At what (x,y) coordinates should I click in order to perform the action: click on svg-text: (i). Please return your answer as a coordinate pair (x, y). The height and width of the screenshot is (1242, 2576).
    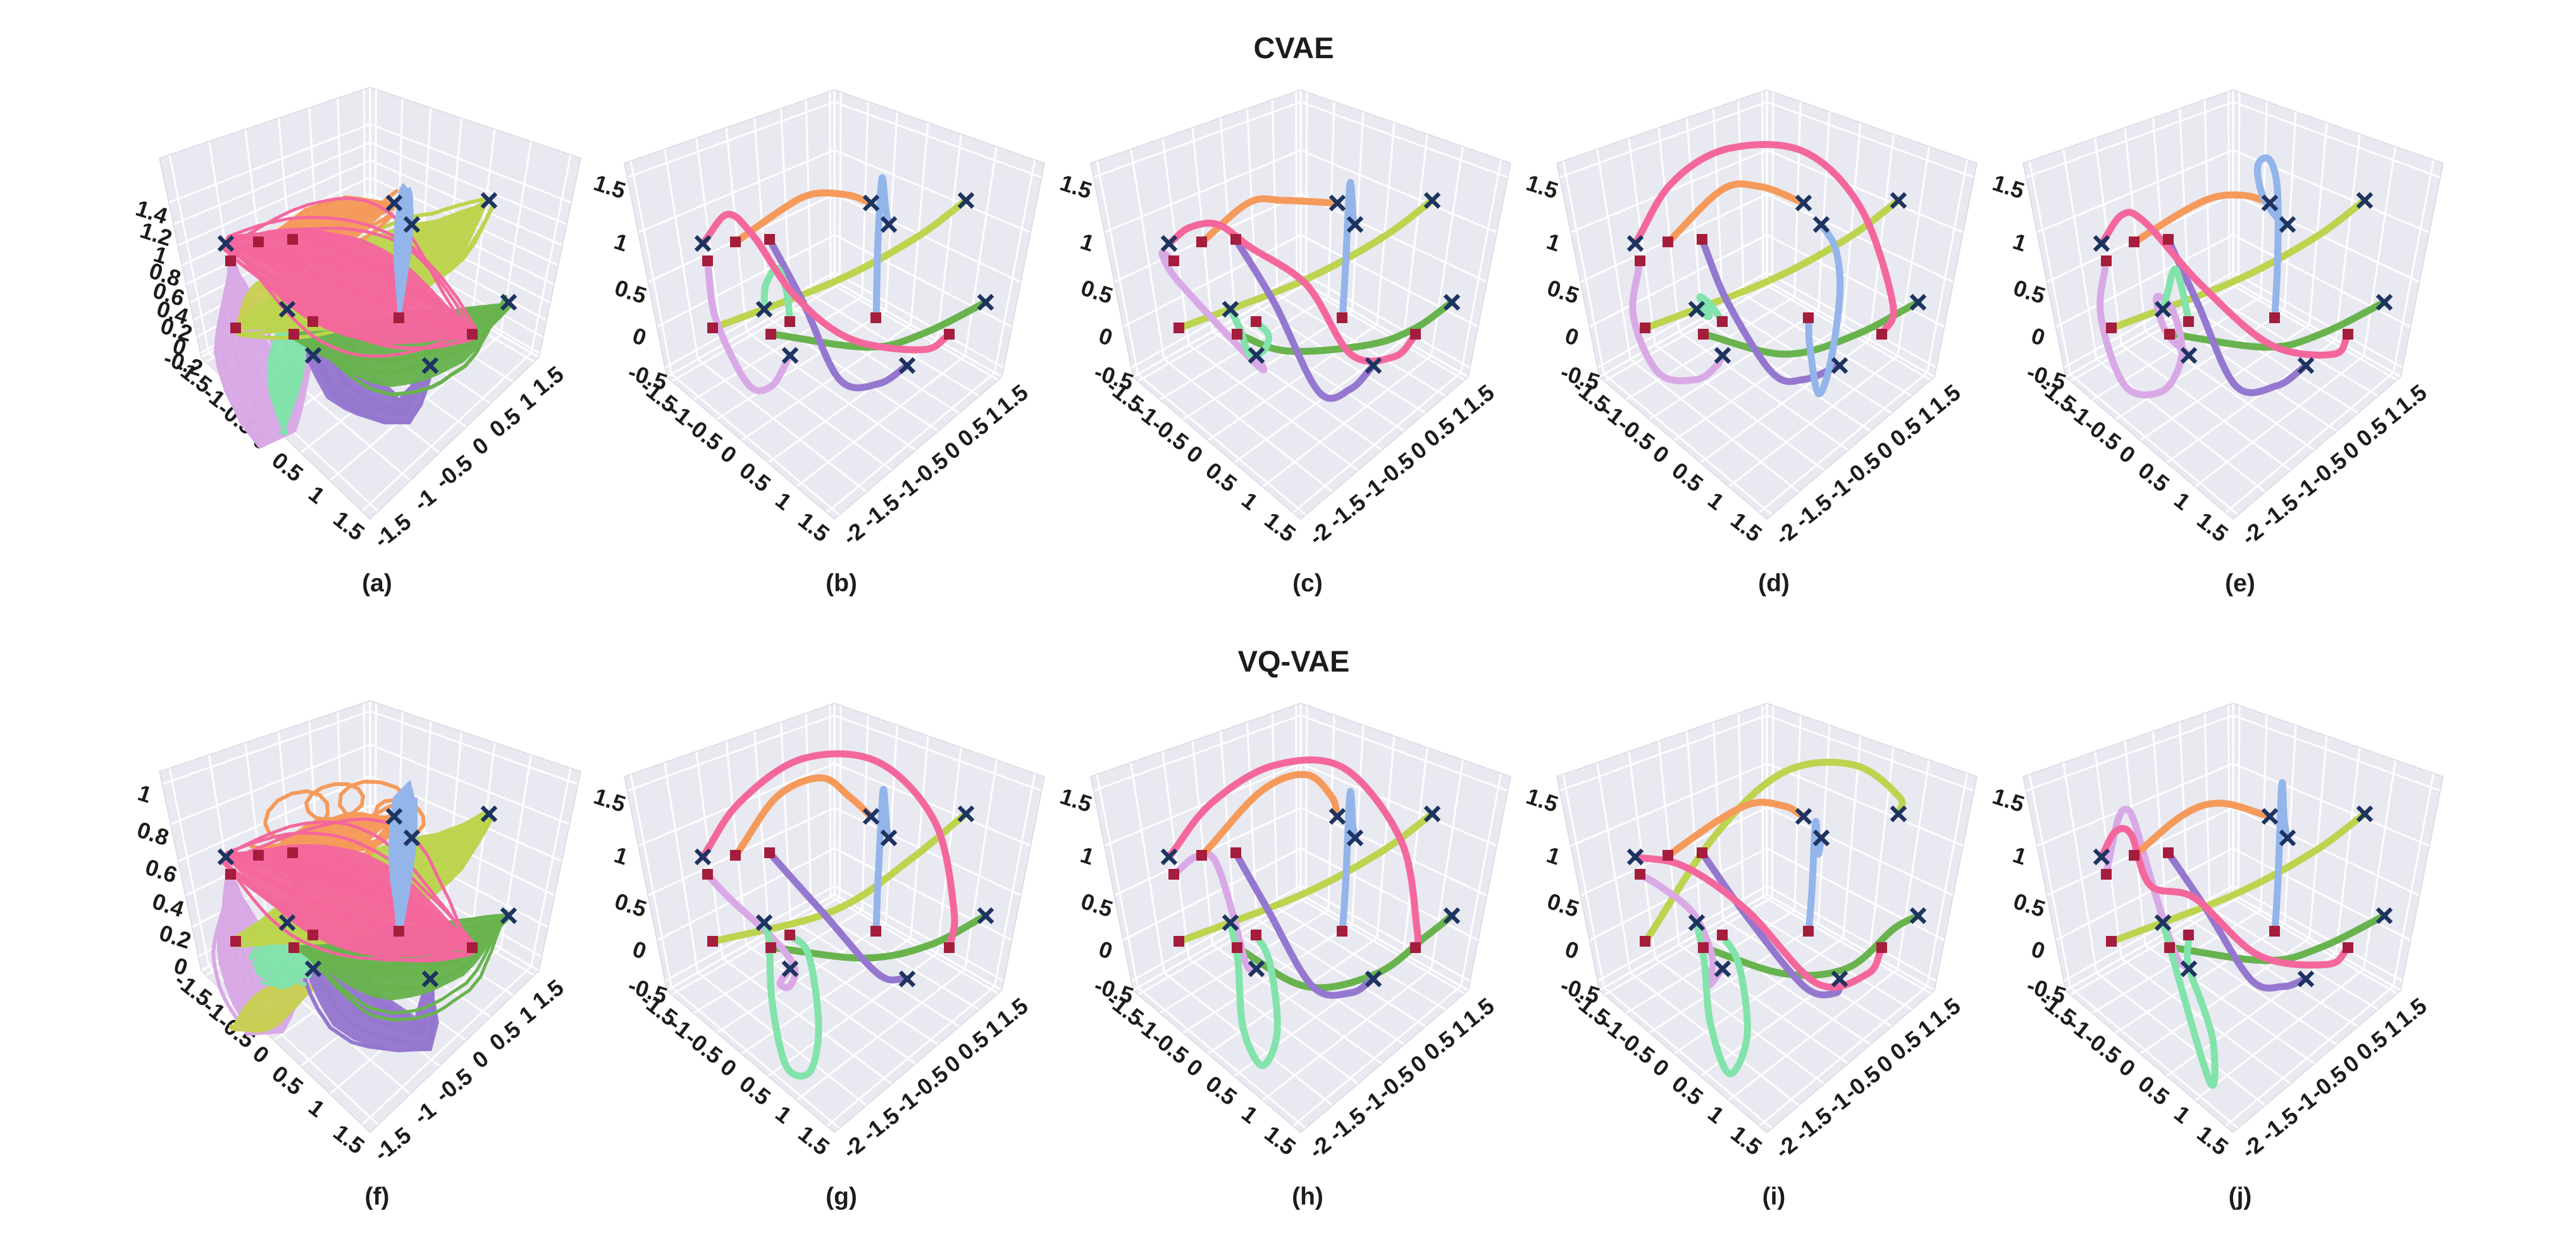
    Looking at the image, I should click on (1774, 1196).